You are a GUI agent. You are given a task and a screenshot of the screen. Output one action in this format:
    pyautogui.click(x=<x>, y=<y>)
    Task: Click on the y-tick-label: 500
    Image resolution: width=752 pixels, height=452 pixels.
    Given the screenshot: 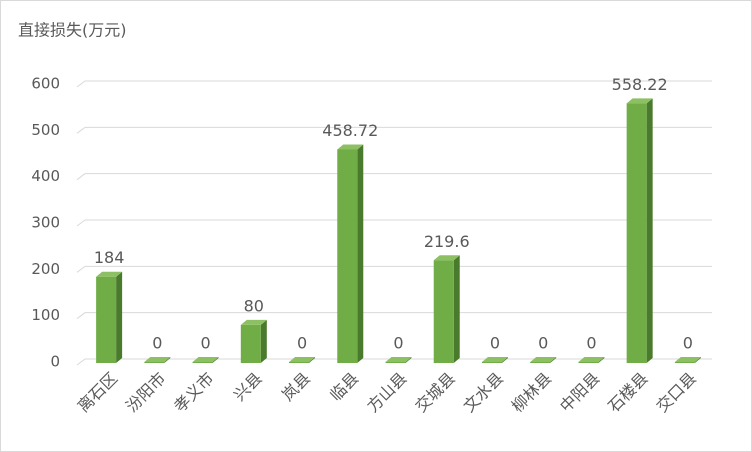 What is the action you would take?
    pyautogui.click(x=45, y=130)
    